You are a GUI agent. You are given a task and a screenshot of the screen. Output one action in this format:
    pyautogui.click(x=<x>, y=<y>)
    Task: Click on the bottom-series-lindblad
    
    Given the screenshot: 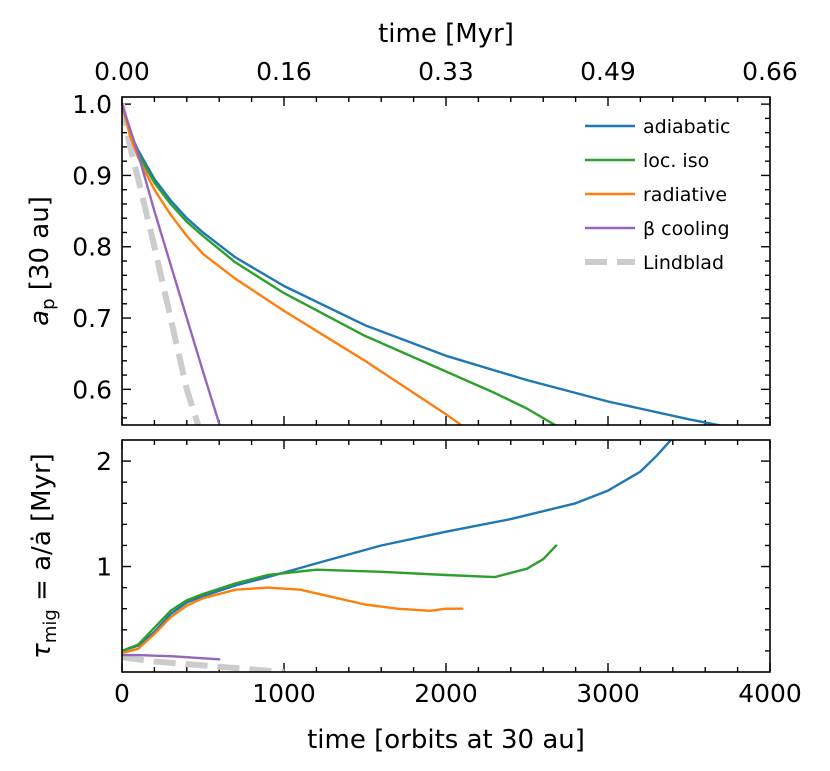 What is the action you would take?
    pyautogui.click(x=203, y=663)
    